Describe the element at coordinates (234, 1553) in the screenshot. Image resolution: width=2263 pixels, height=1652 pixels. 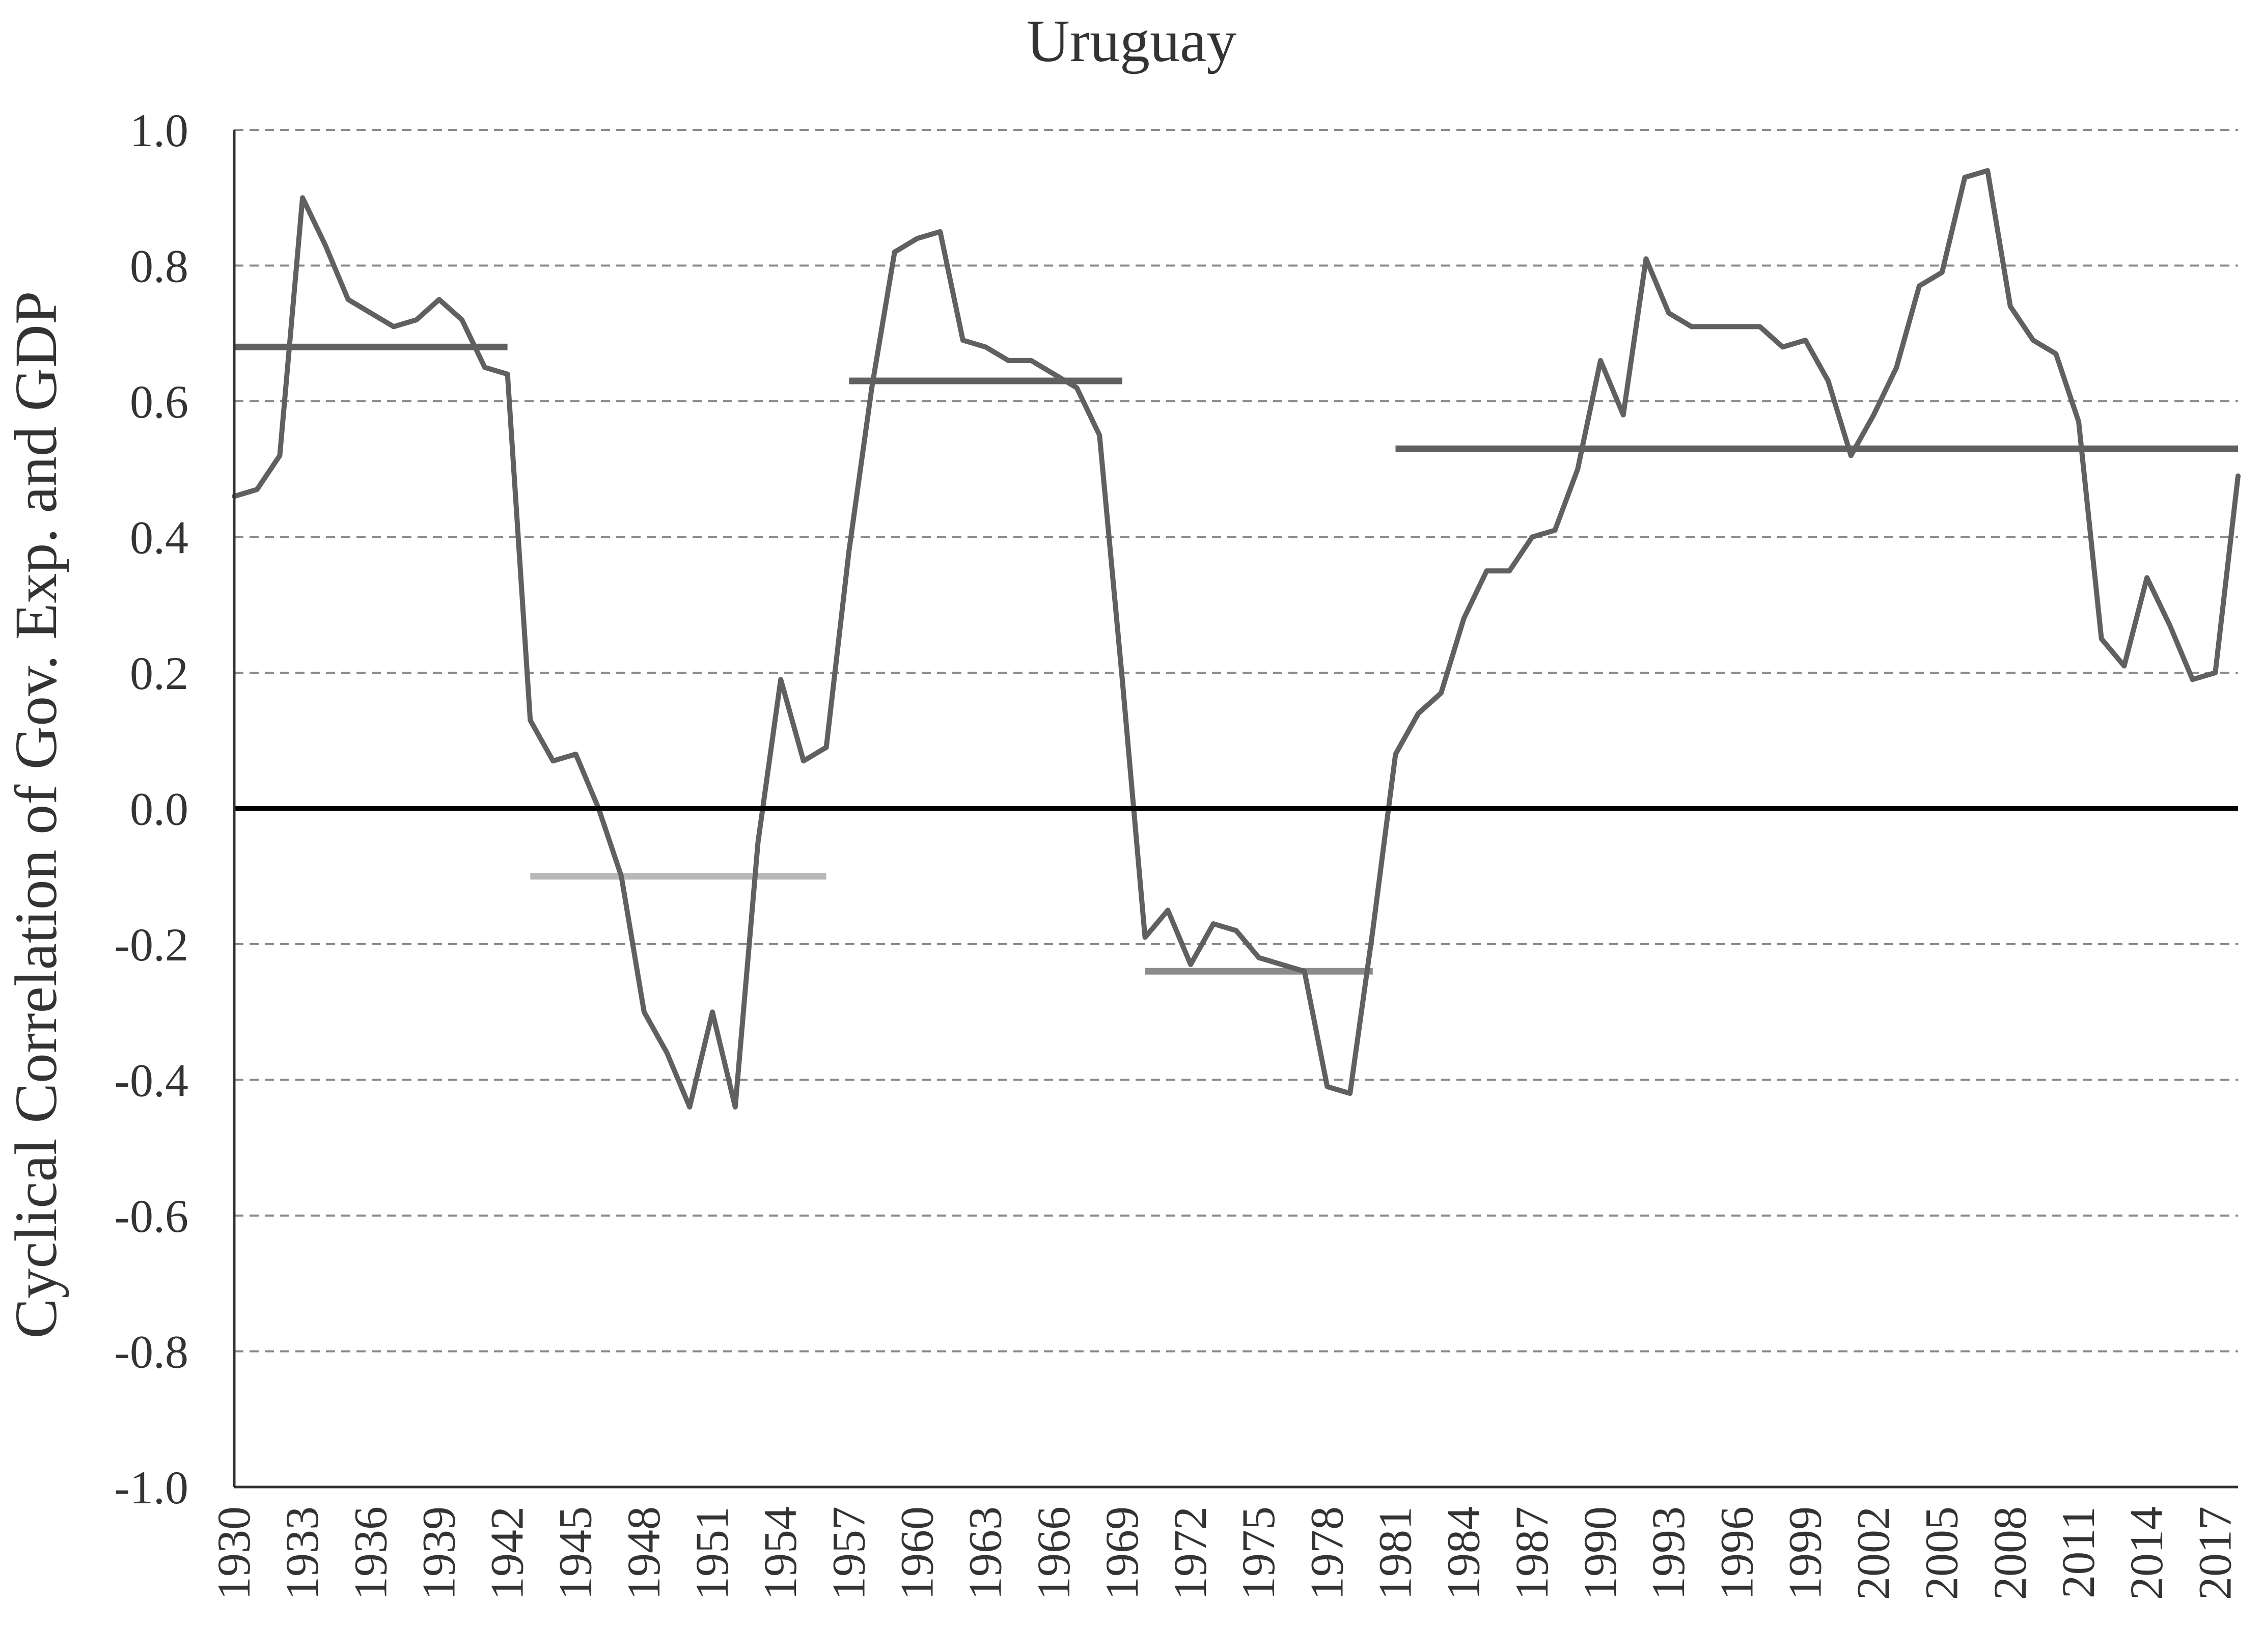
I see `x-tick-label: 1930` at that location.